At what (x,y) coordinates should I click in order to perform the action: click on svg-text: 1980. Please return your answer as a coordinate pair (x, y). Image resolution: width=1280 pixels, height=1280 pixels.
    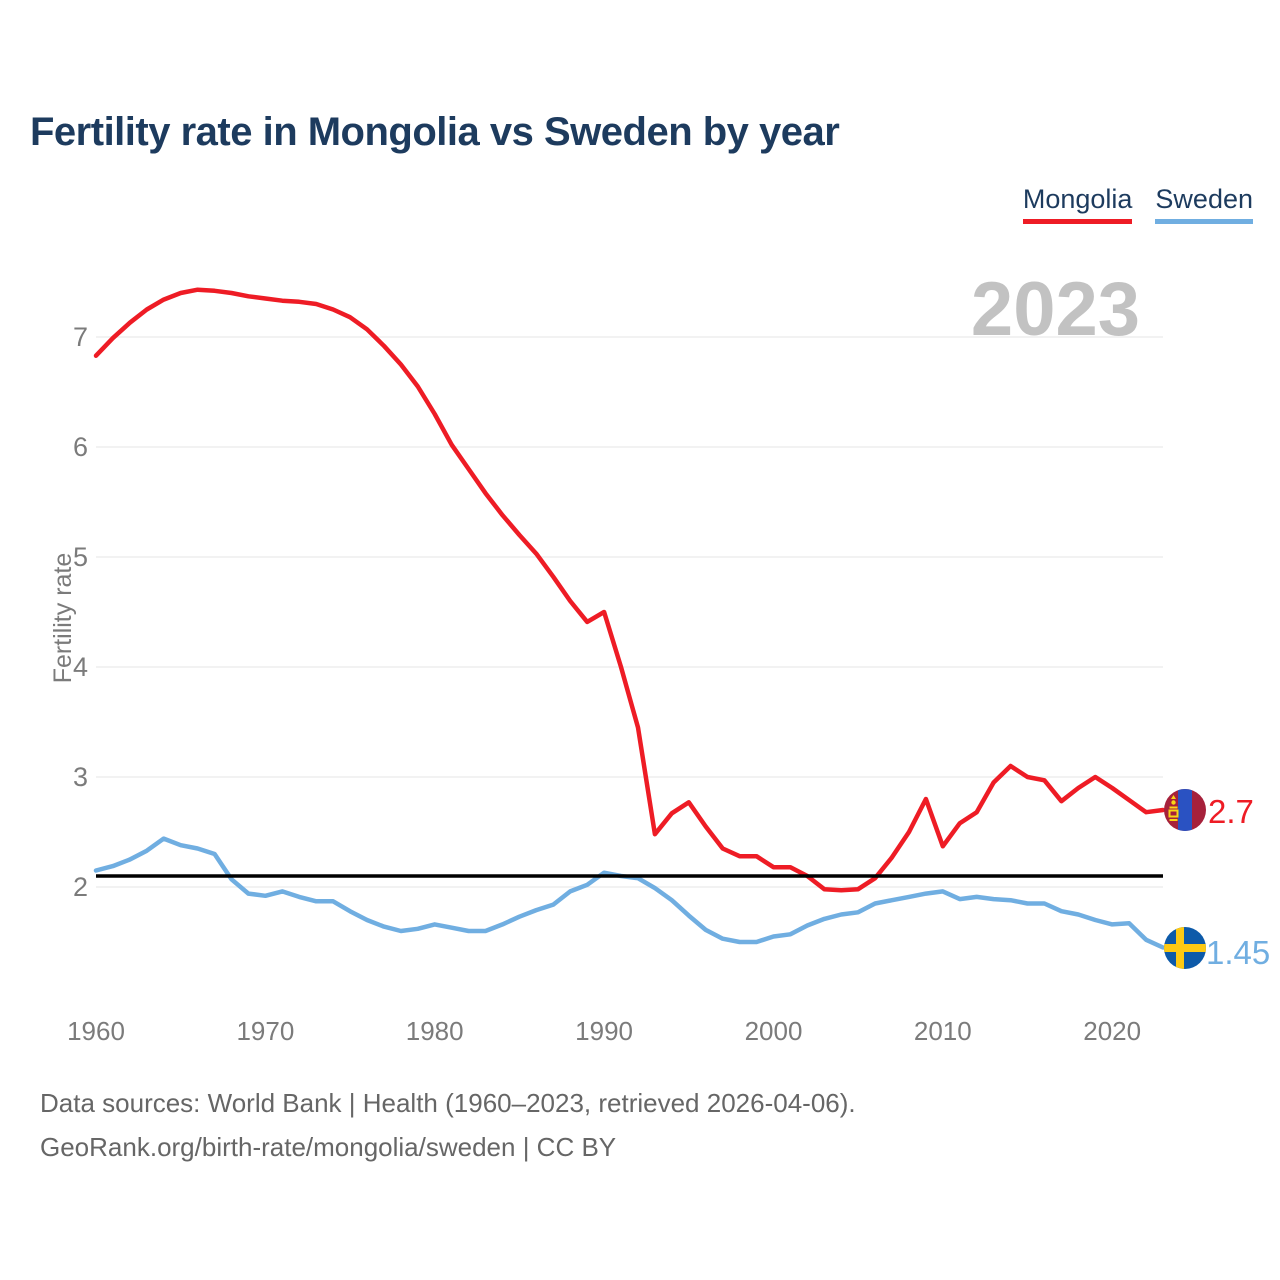
    Looking at the image, I should click on (435, 1031).